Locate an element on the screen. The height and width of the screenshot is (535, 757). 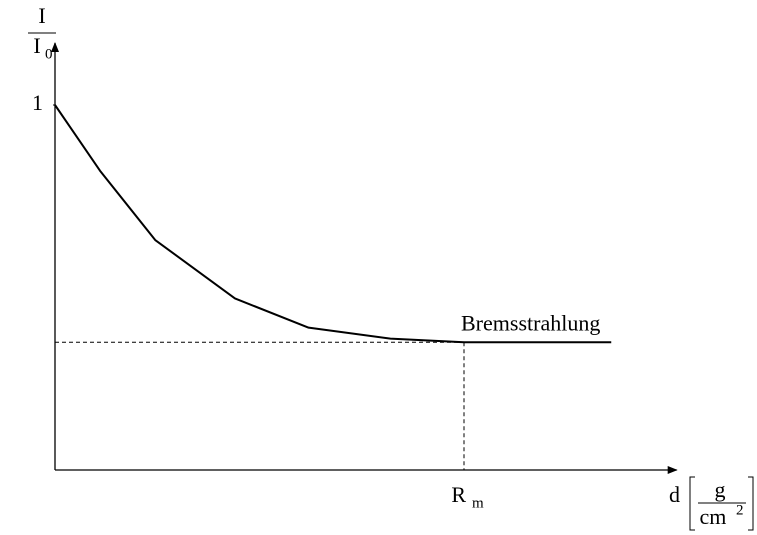
range-marker-label: R is located at coordinates (458, 494).